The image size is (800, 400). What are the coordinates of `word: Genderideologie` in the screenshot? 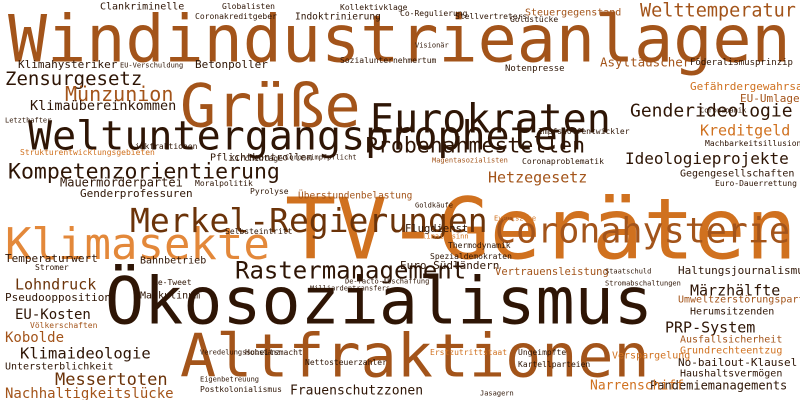 It's located at (711, 110).